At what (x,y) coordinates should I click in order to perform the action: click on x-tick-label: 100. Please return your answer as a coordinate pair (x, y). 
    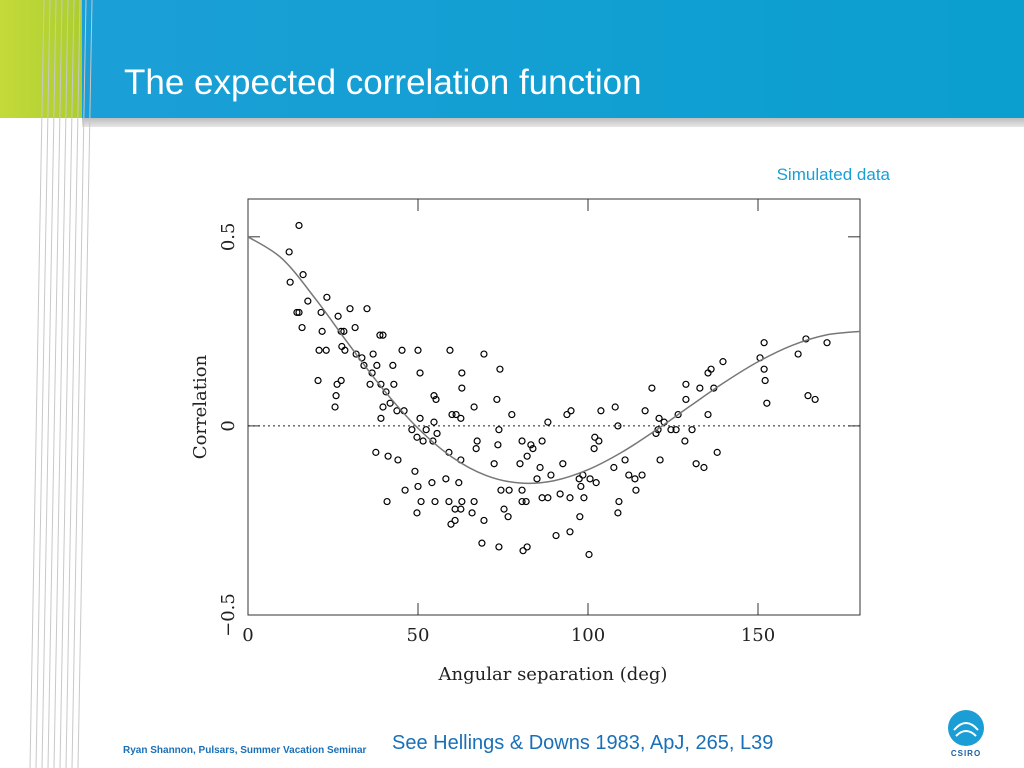
    Looking at the image, I should click on (588, 635).